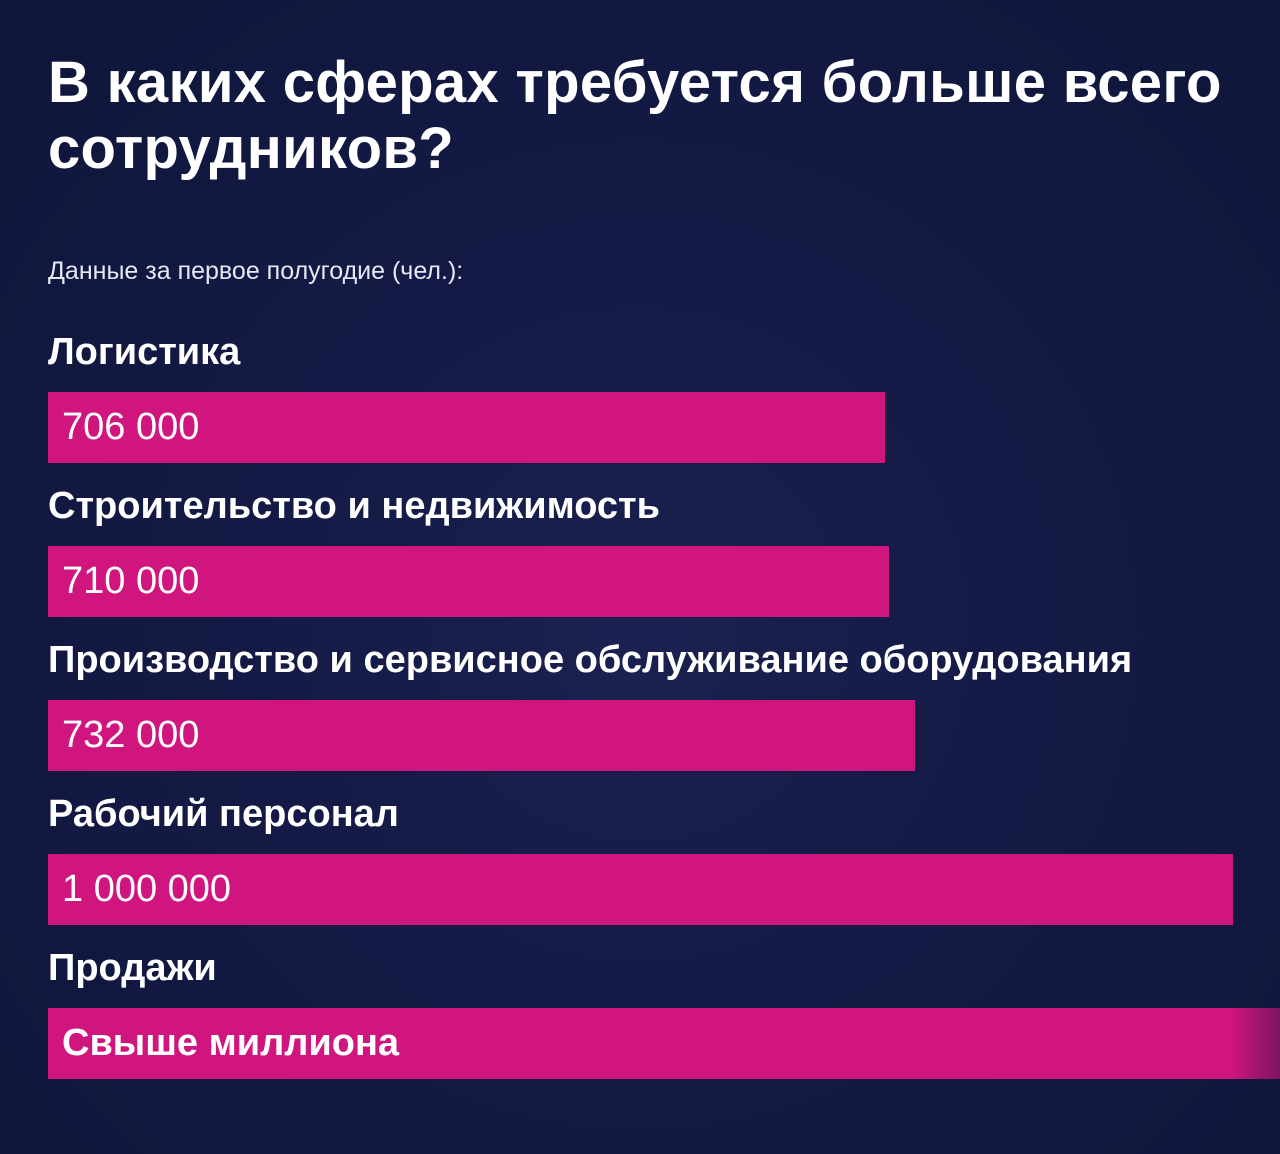 The image size is (1280, 1154). What do you see at coordinates (132, 968) in the screenshot?
I see `category-label: Продажи` at bounding box center [132, 968].